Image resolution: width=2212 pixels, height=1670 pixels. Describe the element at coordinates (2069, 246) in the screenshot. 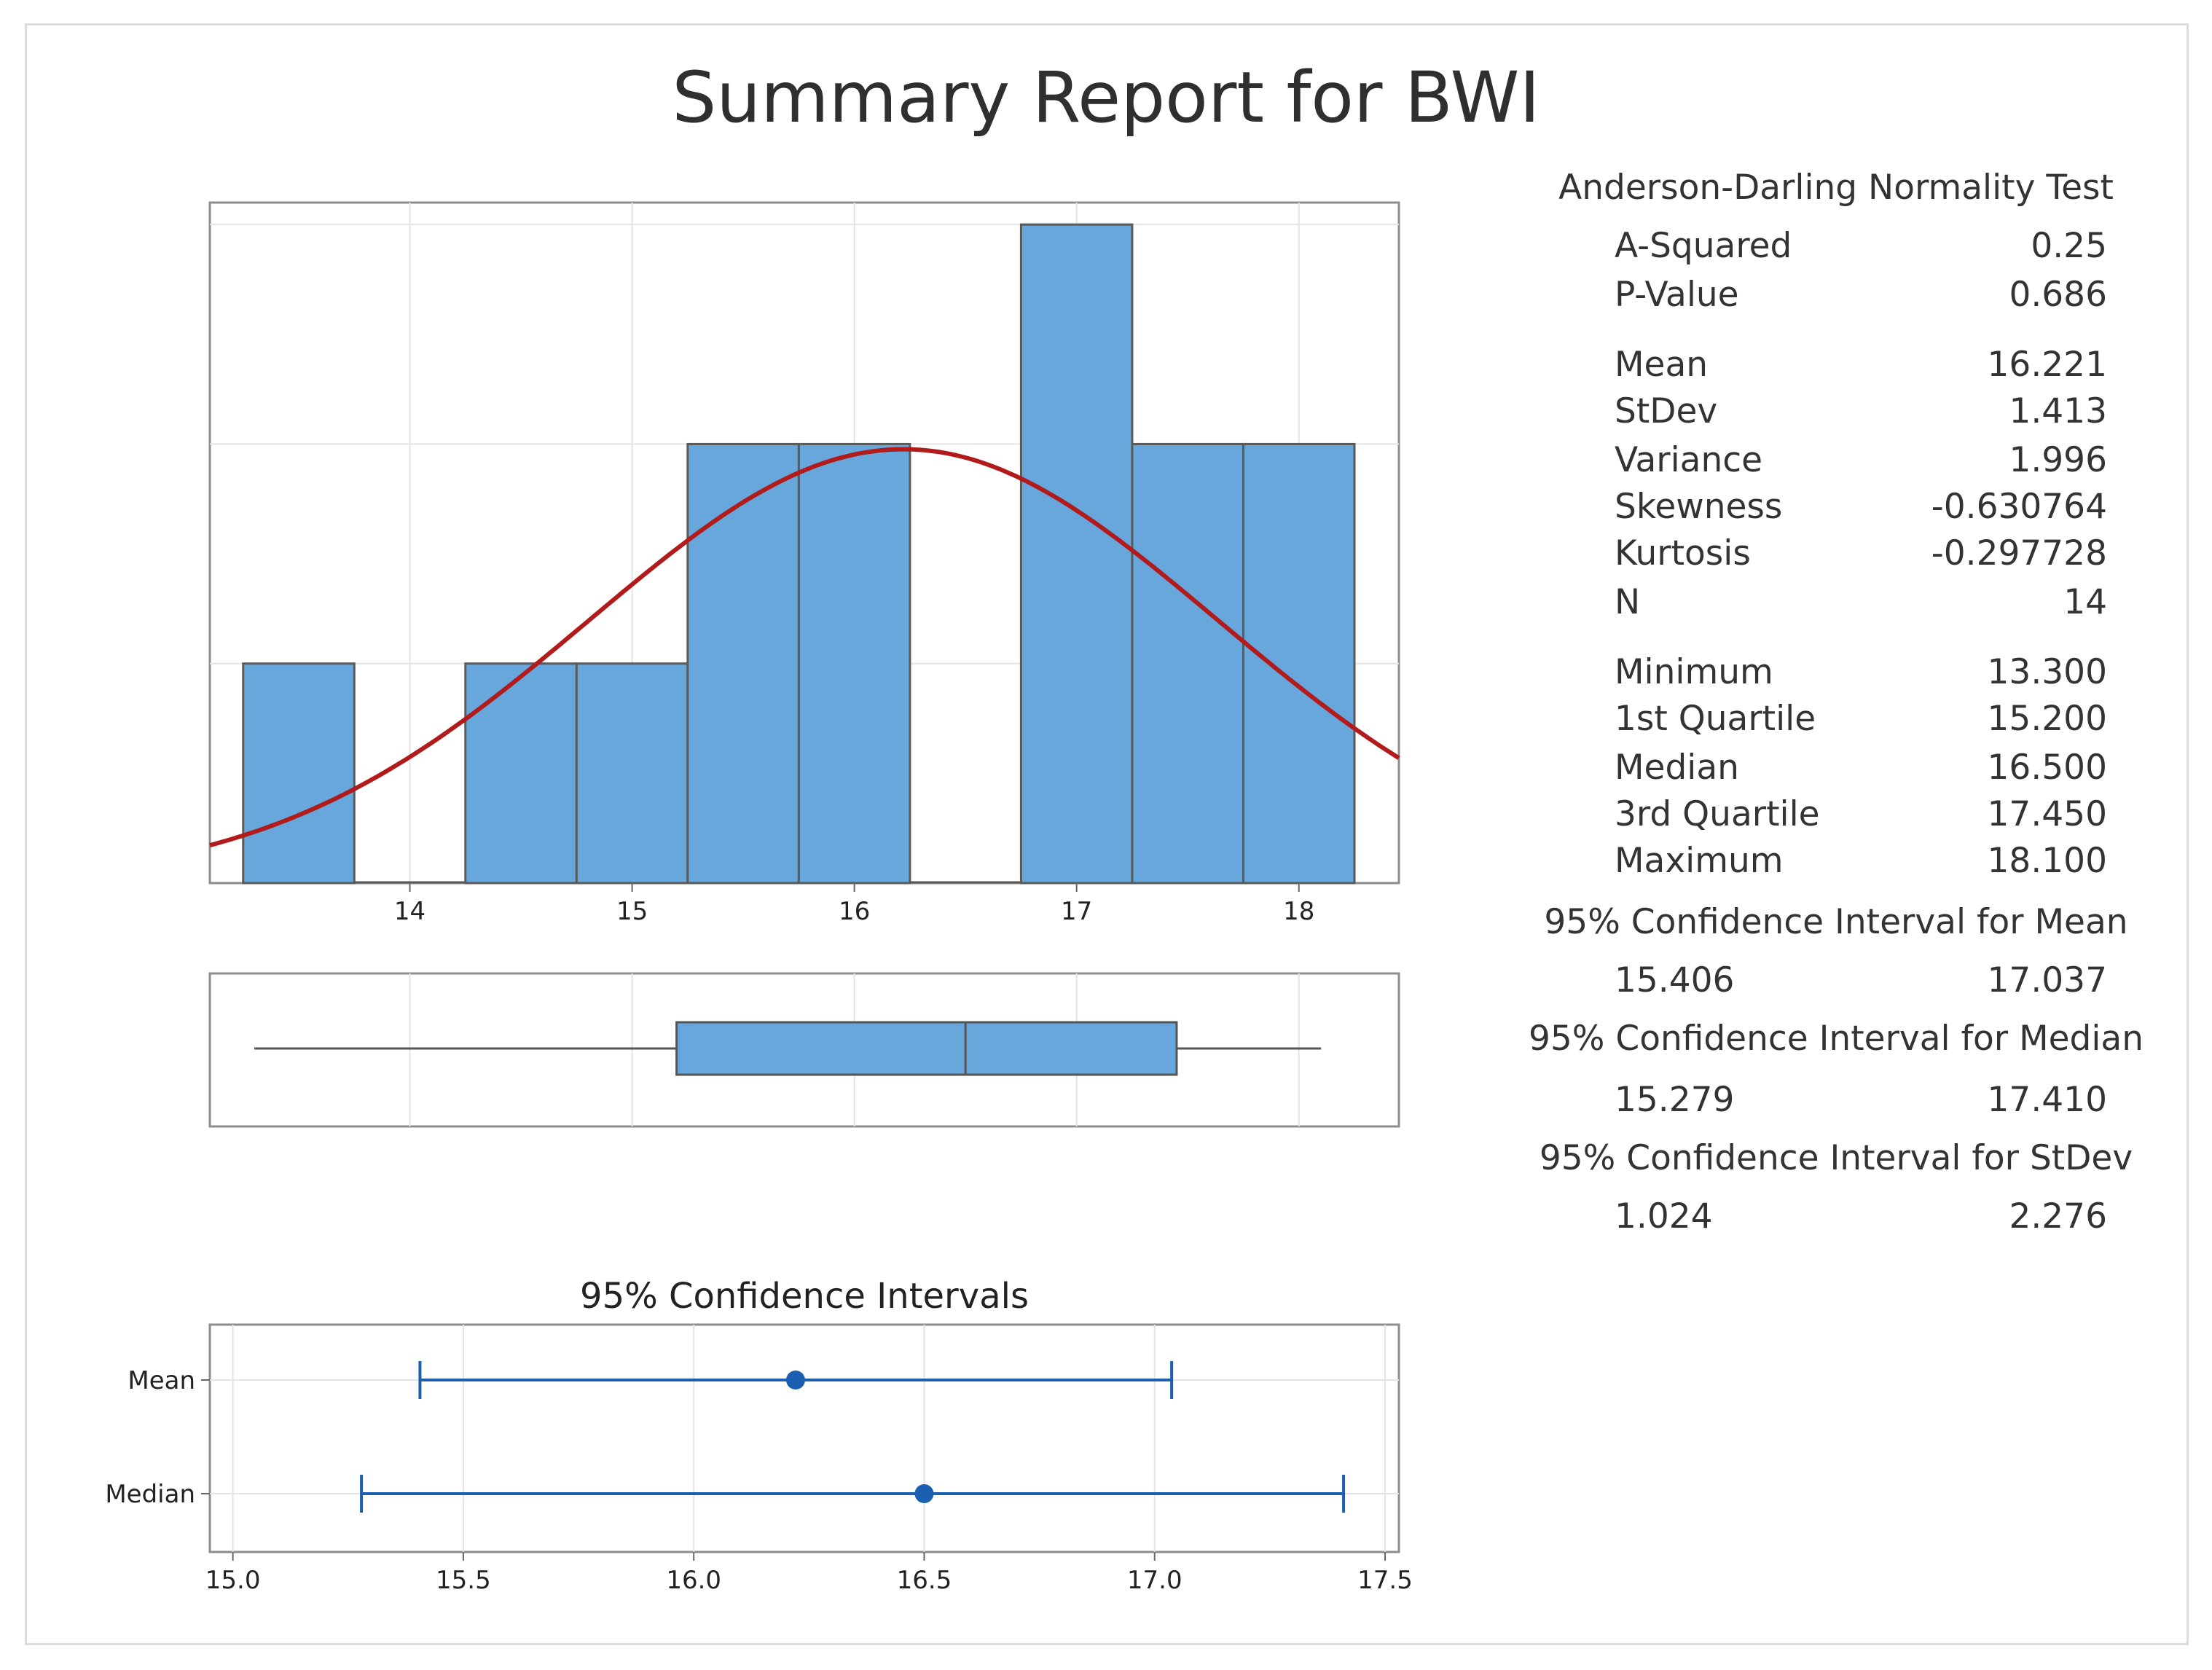

I see `a-squared-value: 0.25` at that location.